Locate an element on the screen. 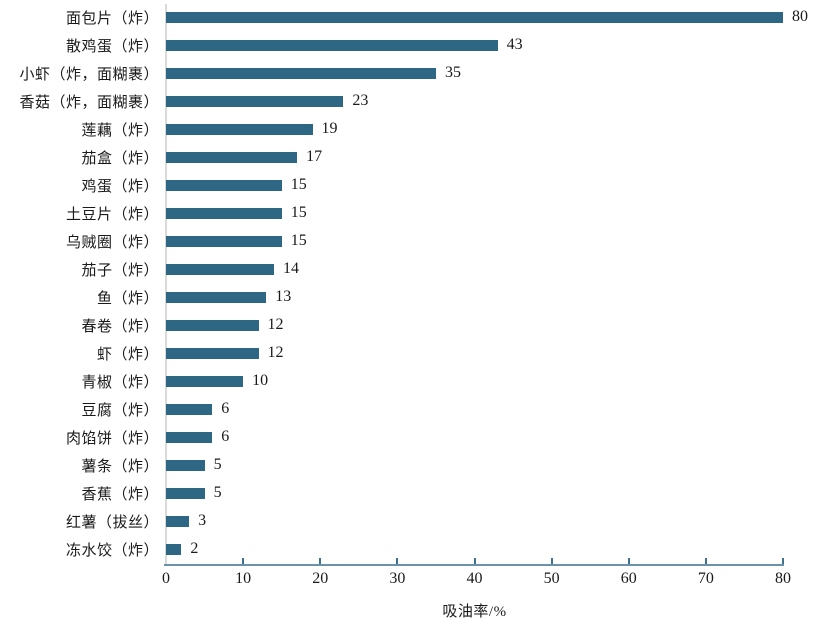 The image size is (819, 627). bar-row: 茄盒（炸） 17 is located at coordinates (409, 157).